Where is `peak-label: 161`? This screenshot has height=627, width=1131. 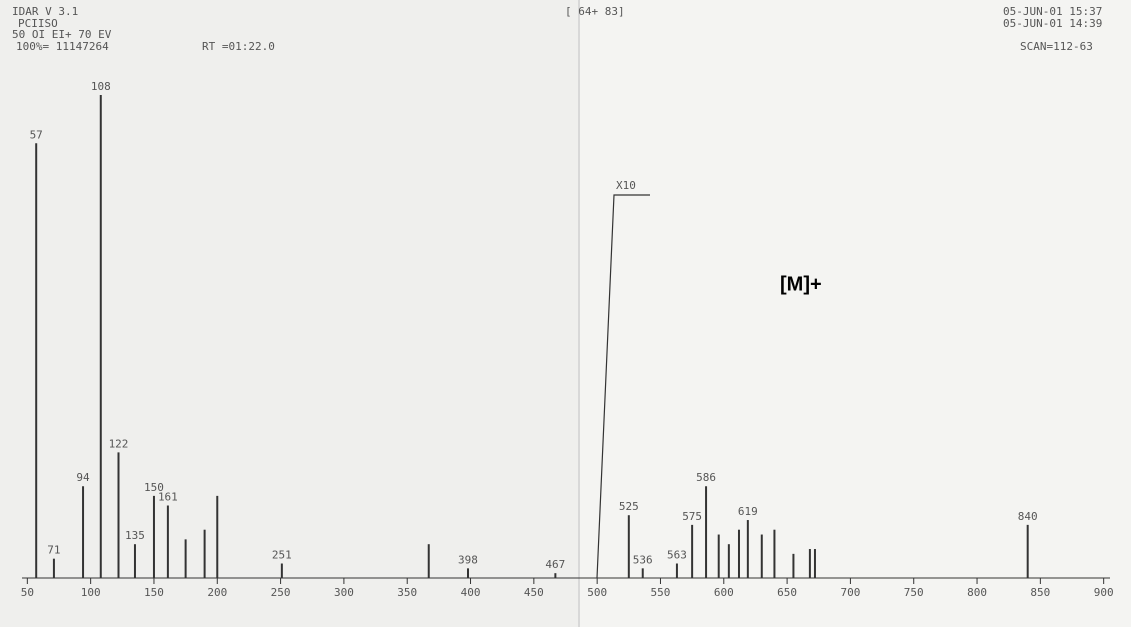 peak-label: 161 is located at coordinates (168, 497).